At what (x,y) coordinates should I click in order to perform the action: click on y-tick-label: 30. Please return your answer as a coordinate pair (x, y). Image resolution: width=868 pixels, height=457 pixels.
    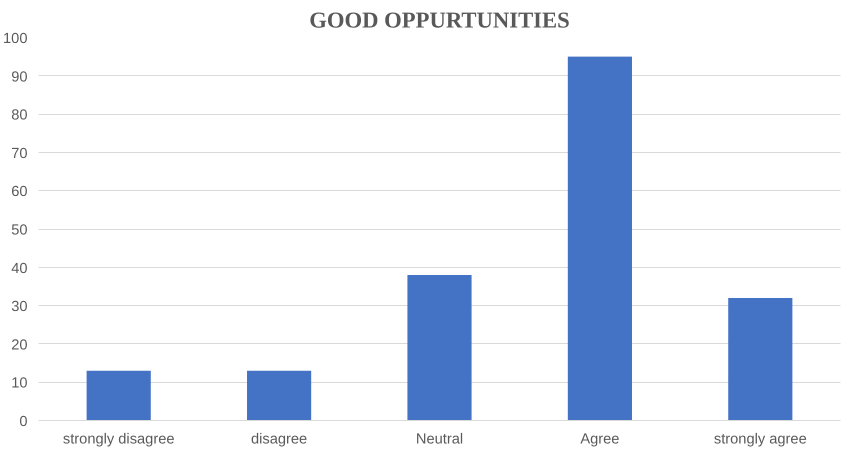
    Looking at the image, I should click on (19, 307).